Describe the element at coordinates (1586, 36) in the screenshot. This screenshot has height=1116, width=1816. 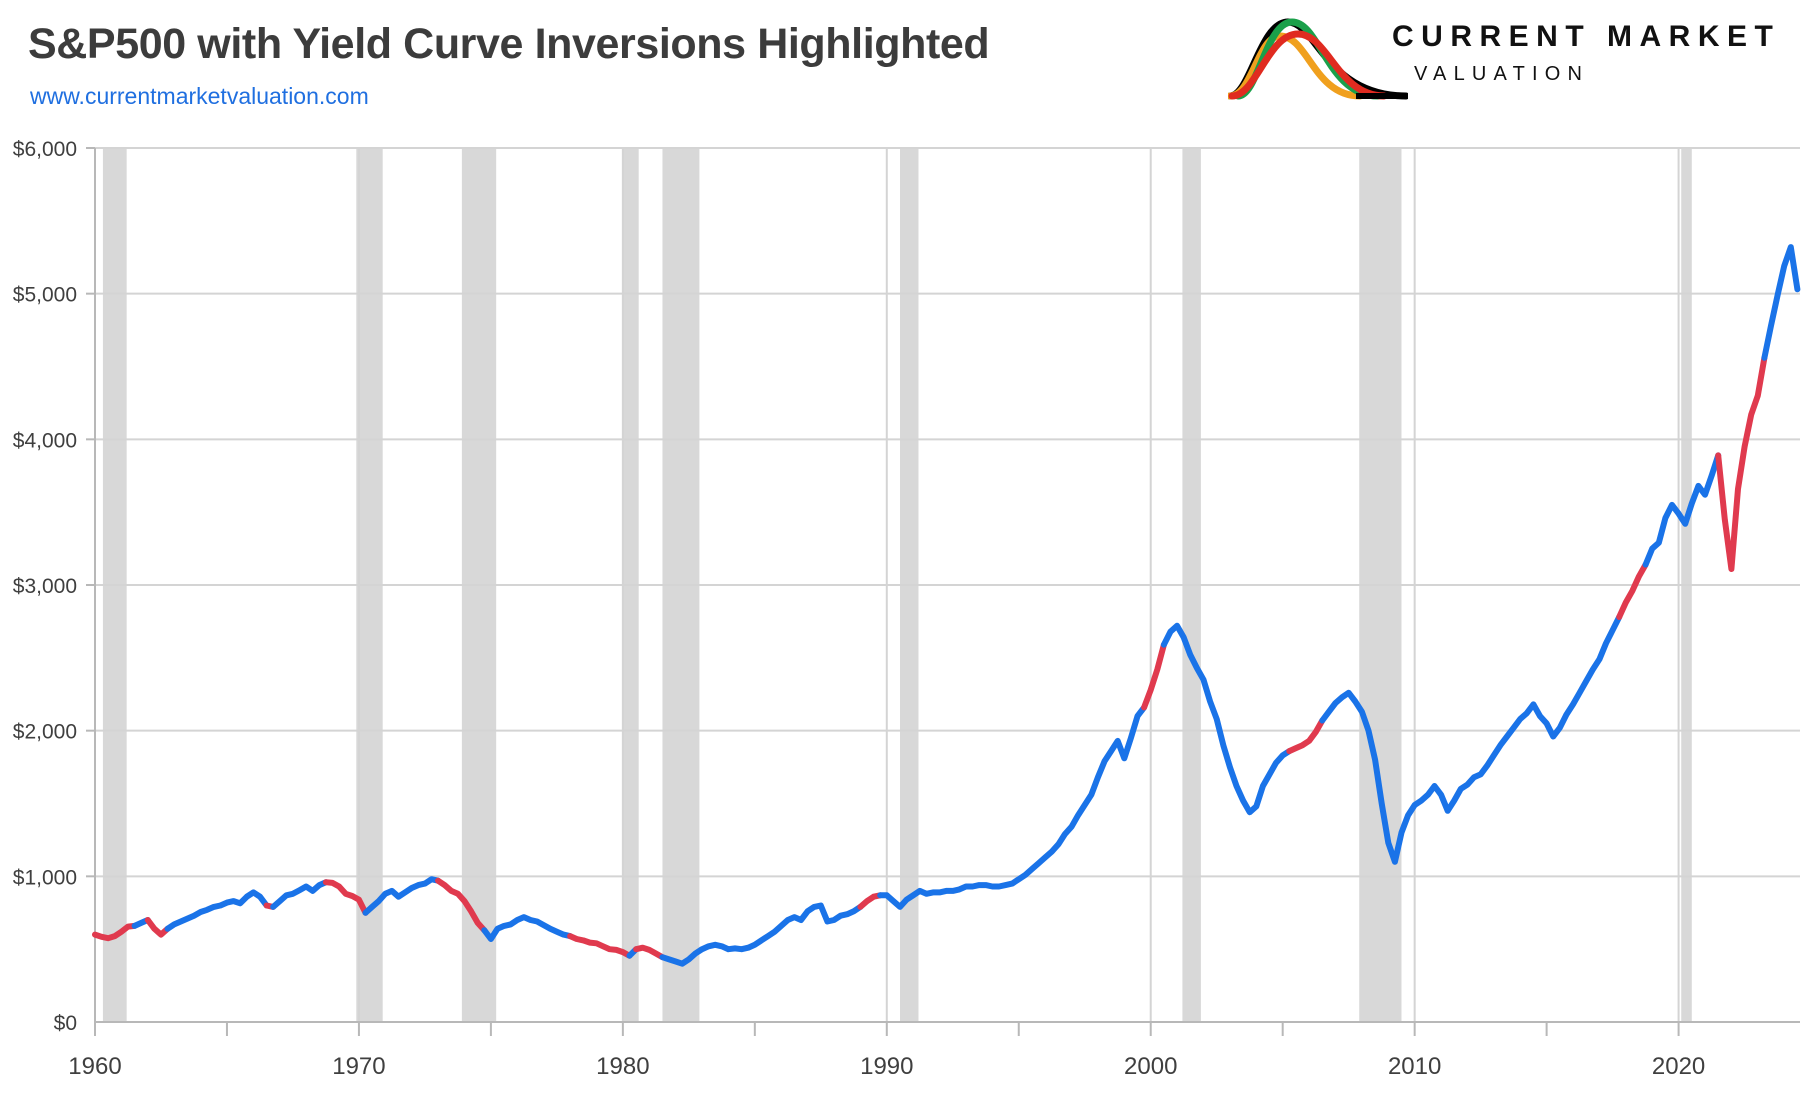
I see `brand-line-1: CURRENT MARKET` at that location.